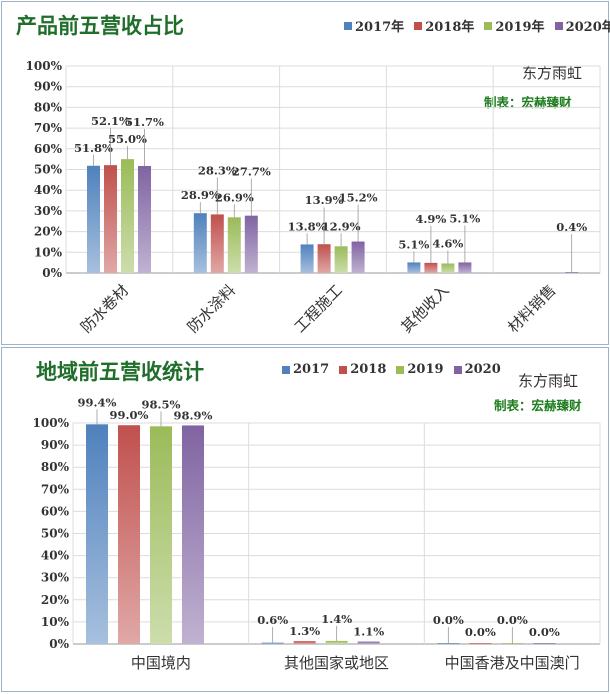 The image size is (610, 694). What do you see at coordinates (512, 663) in the screenshot?
I see `x-tick-label: 中国香港及中国澳门` at bounding box center [512, 663].